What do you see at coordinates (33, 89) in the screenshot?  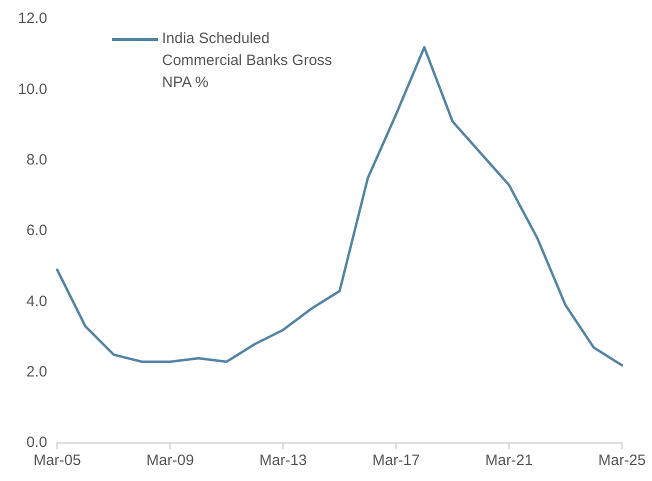 I see `y-tick-label: 10.0` at bounding box center [33, 89].